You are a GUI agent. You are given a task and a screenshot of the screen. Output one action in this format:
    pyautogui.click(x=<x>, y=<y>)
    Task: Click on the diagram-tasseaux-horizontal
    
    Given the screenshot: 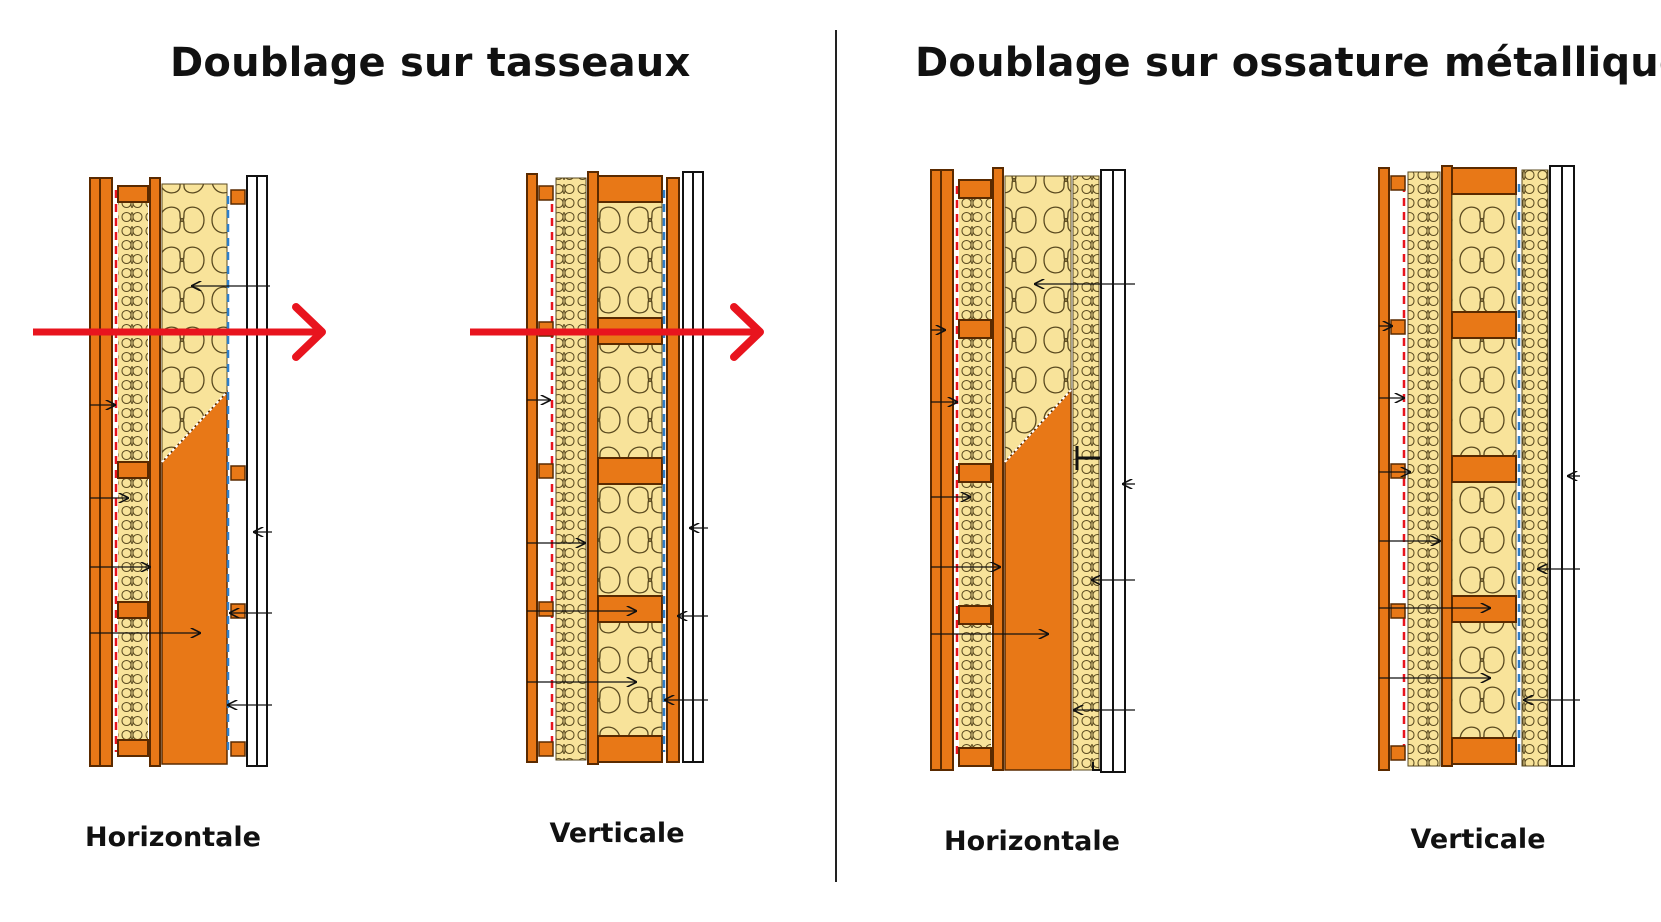 What is the action you would take?
    pyautogui.click(x=179, y=471)
    